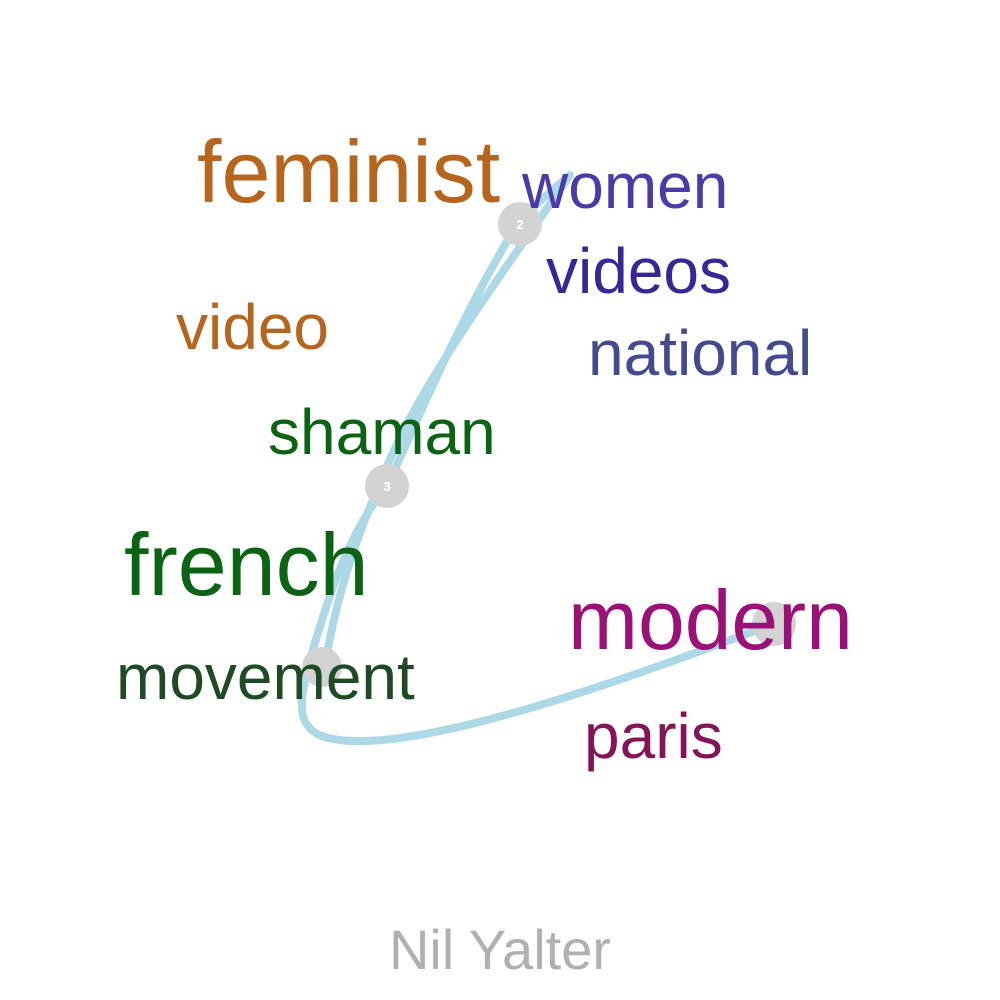  What do you see at coordinates (653, 736) in the screenshot?
I see `word-paris: paris` at bounding box center [653, 736].